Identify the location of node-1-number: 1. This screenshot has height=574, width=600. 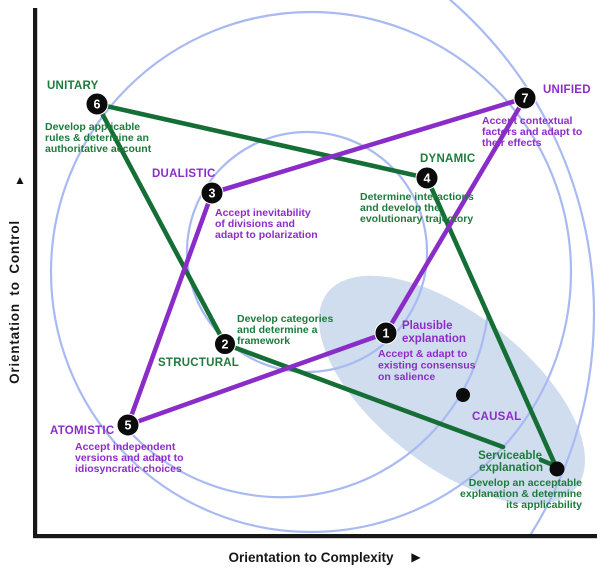
(386, 334).